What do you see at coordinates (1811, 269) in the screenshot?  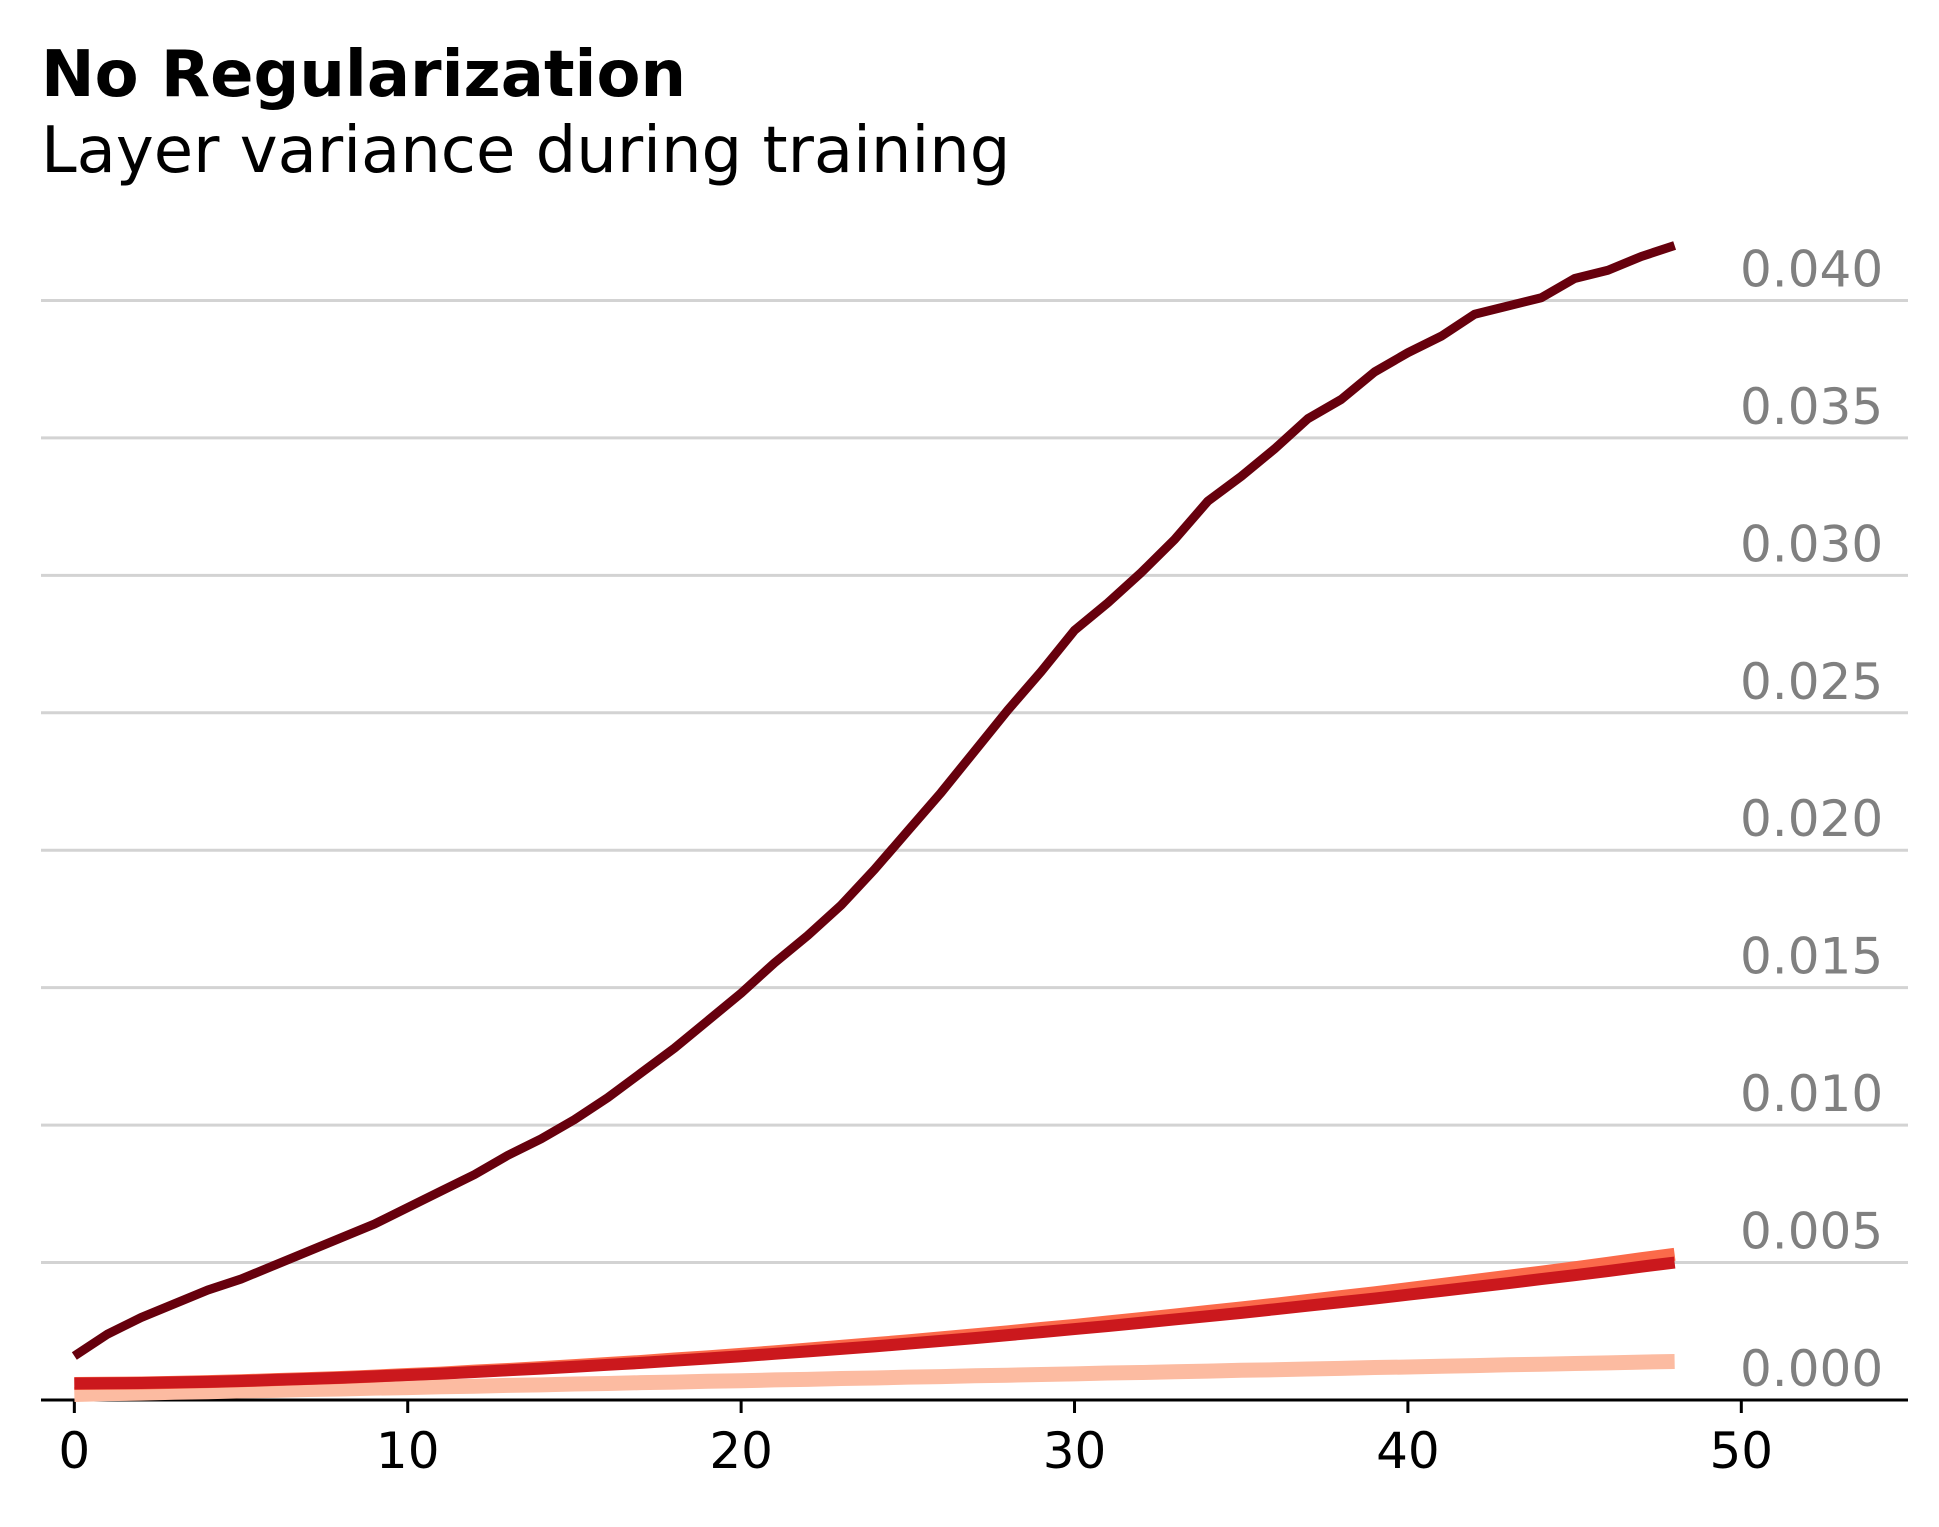 I see `y-tick-label: 0.040` at bounding box center [1811, 269].